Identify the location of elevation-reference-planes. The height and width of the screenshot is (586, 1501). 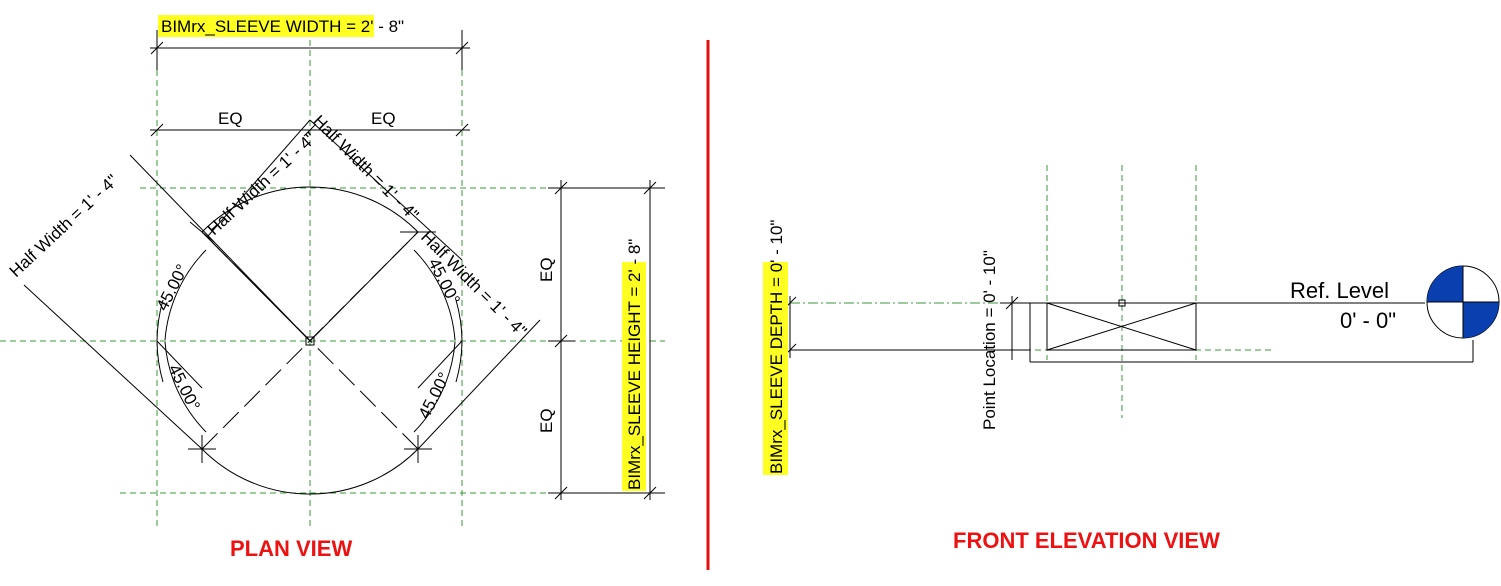
(1032, 291).